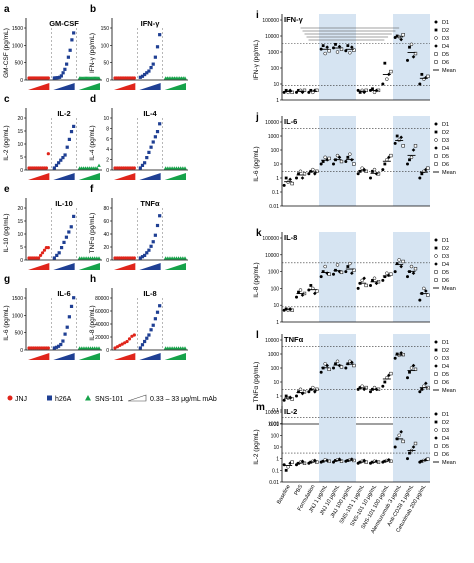  What do you see at coordinates (106, 248) in the screenshot?
I see `y-tick-label: 20` at bounding box center [106, 248].